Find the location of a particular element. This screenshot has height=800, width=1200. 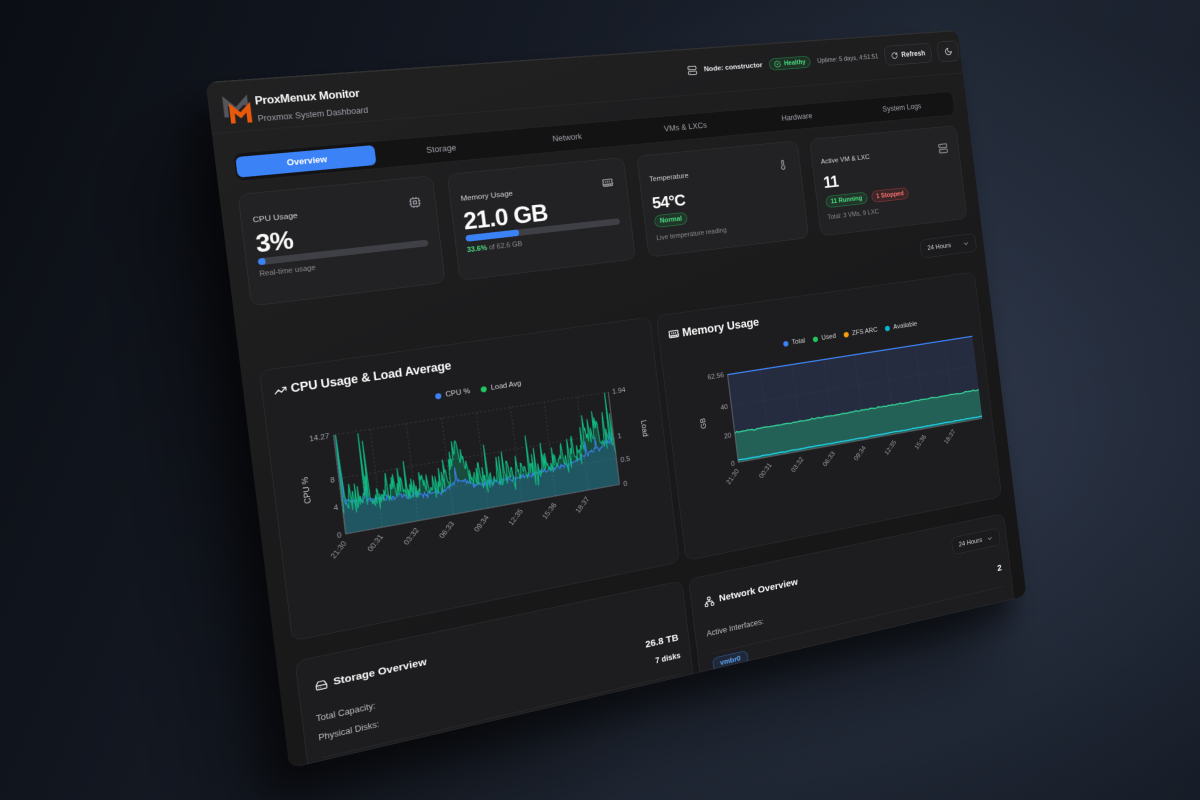

svg-text: Load is located at coordinates (644, 428).